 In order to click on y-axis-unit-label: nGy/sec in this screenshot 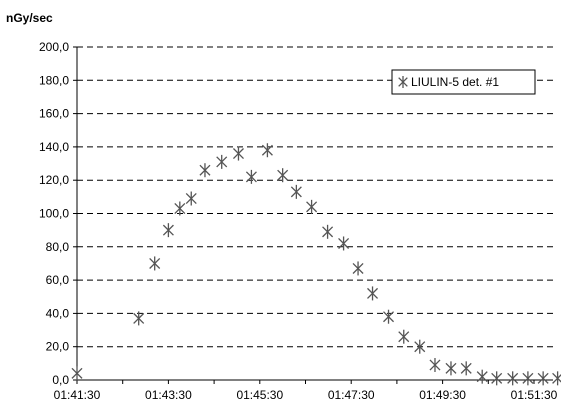, I will do `click(29, 18)`.